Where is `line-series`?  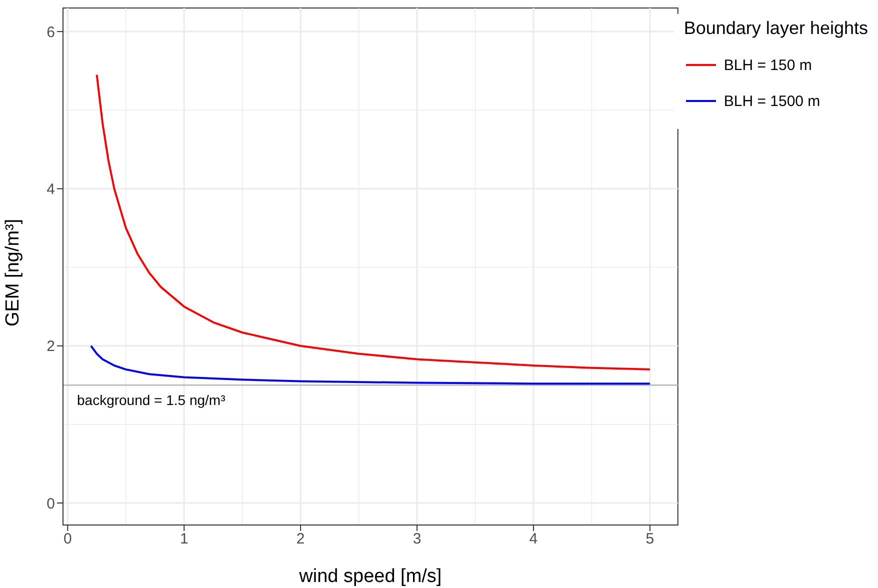 line-series is located at coordinates (370, 364).